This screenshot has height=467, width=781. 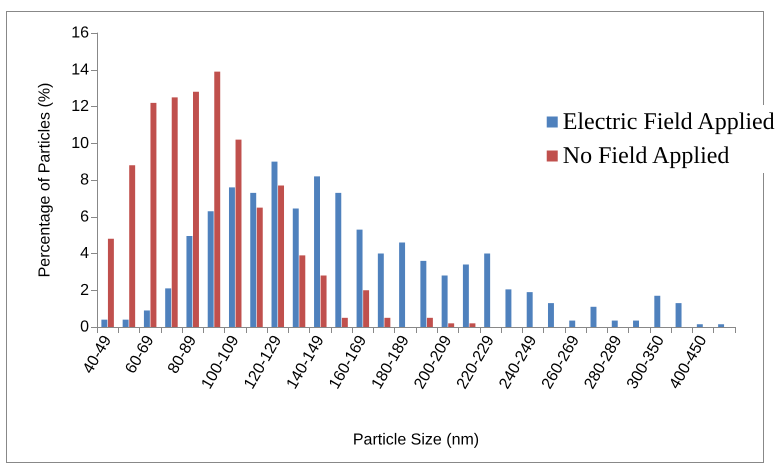 I want to click on y-tick-label: 12, so click(x=80, y=106).